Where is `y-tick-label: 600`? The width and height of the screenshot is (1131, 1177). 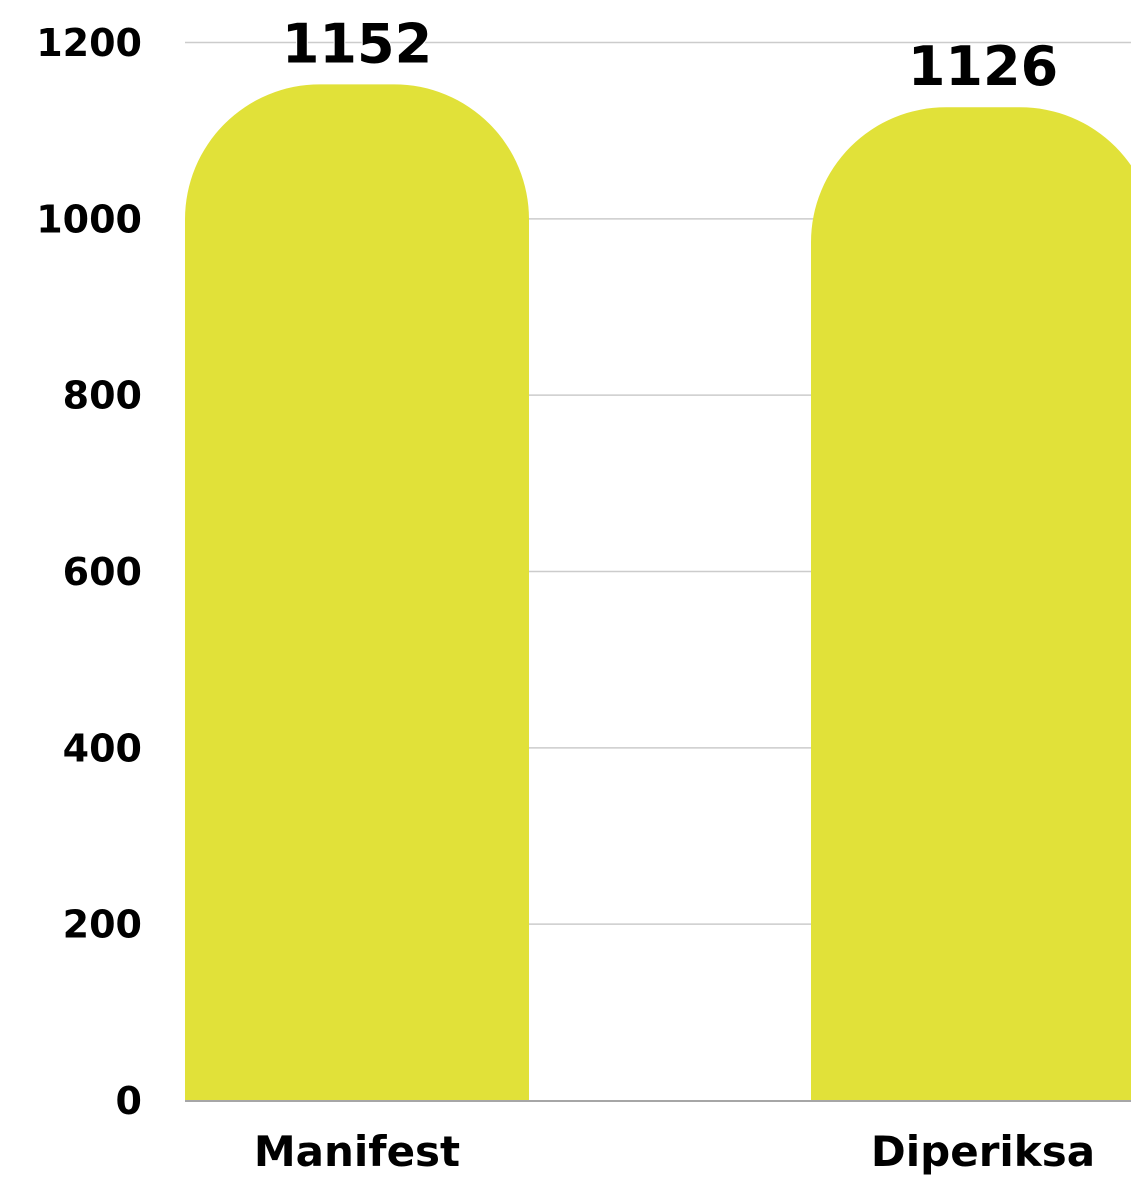
y-tick-label: 600 is located at coordinates (102, 572).